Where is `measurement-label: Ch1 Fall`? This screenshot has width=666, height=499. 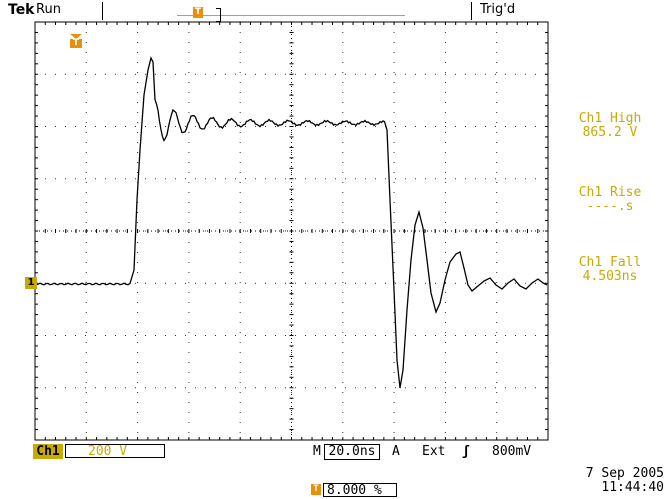
measurement-label: Ch1 Fall is located at coordinates (610, 262).